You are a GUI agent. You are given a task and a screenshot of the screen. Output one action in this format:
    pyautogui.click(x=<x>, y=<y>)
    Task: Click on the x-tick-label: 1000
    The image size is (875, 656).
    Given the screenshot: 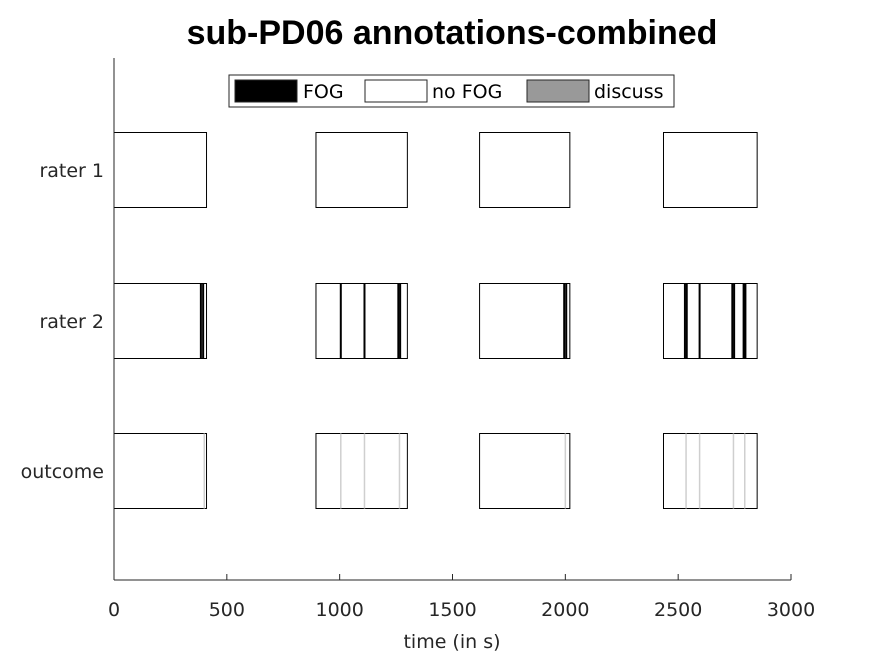 What is the action you would take?
    pyautogui.click(x=339, y=610)
    